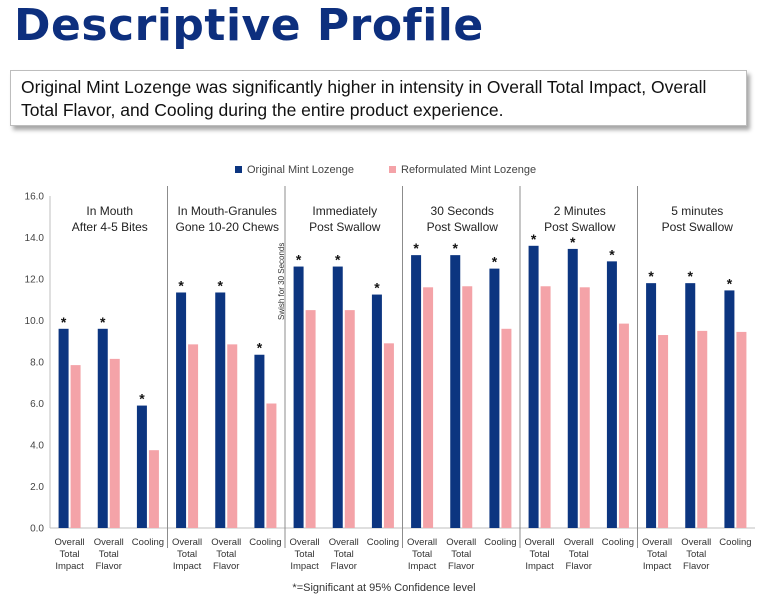  Describe the element at coordinates (227, 227) in the screenshot. I see `group-heading: Gone 10-20 Chews` at that location.